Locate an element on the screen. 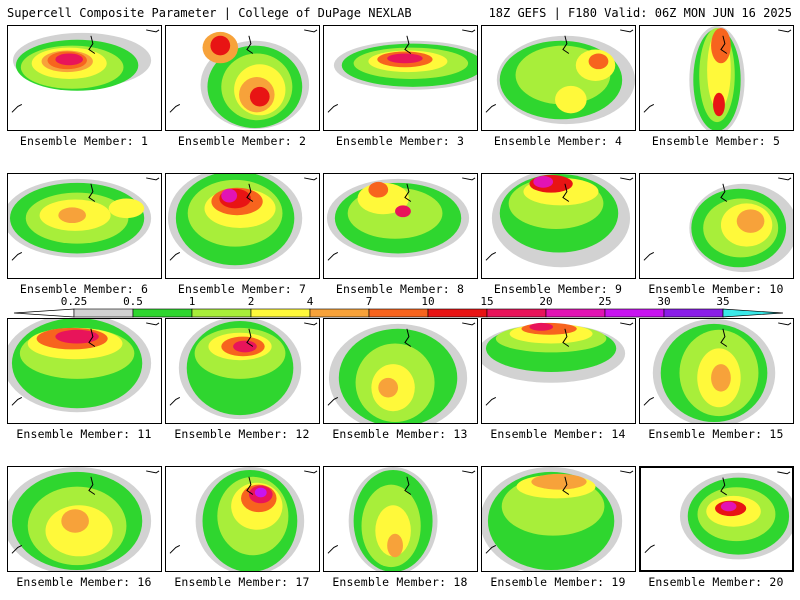 The image size is (800, 600). panel-label: Ensemble Member: 6 is located at coordinates (84, 289).